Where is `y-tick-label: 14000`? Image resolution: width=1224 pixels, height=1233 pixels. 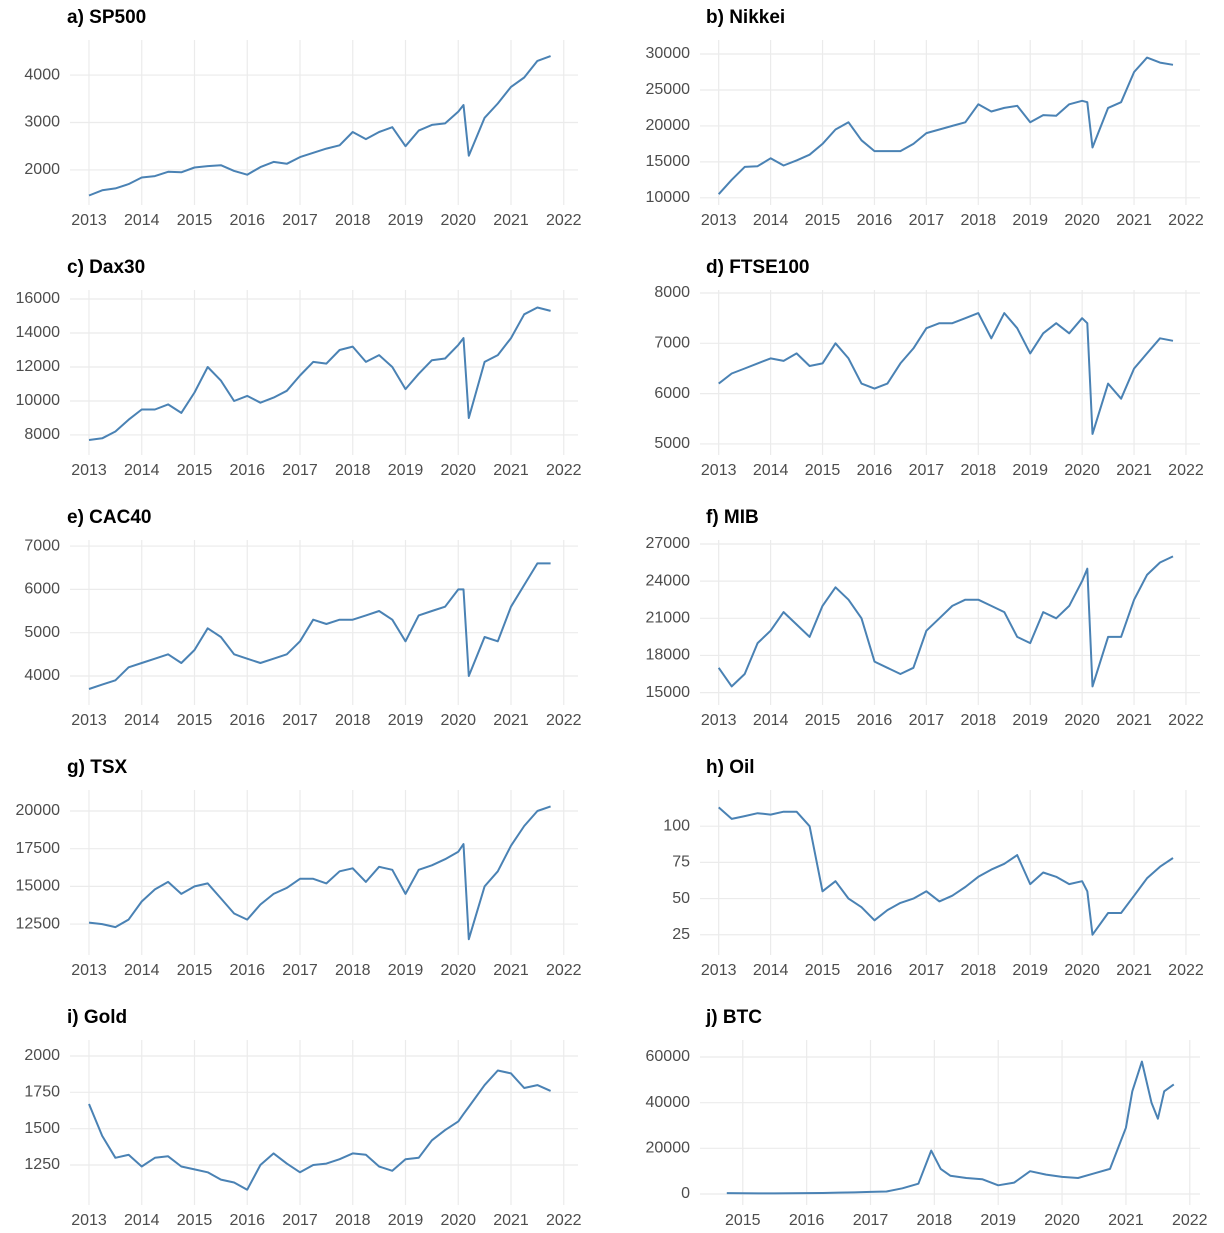 y-tick-label: 14000 is located at coordinates (38, 332).